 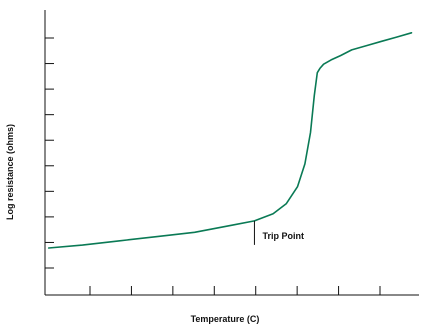 What do you see at coordinates (10, 172) in the screenshot?
I see `y-axis-label: Log resistance (ohms)` at bounding box center [10, 172].